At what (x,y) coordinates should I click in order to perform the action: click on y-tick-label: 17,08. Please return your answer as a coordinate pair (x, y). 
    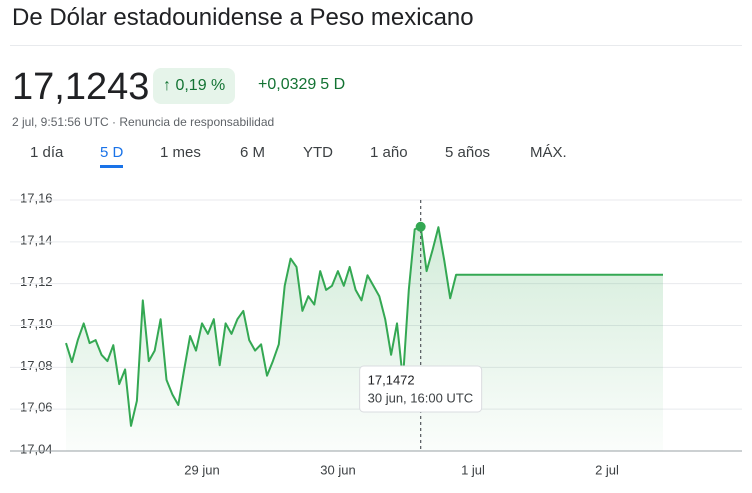
    Looking at the image, I should click on (36, 365).